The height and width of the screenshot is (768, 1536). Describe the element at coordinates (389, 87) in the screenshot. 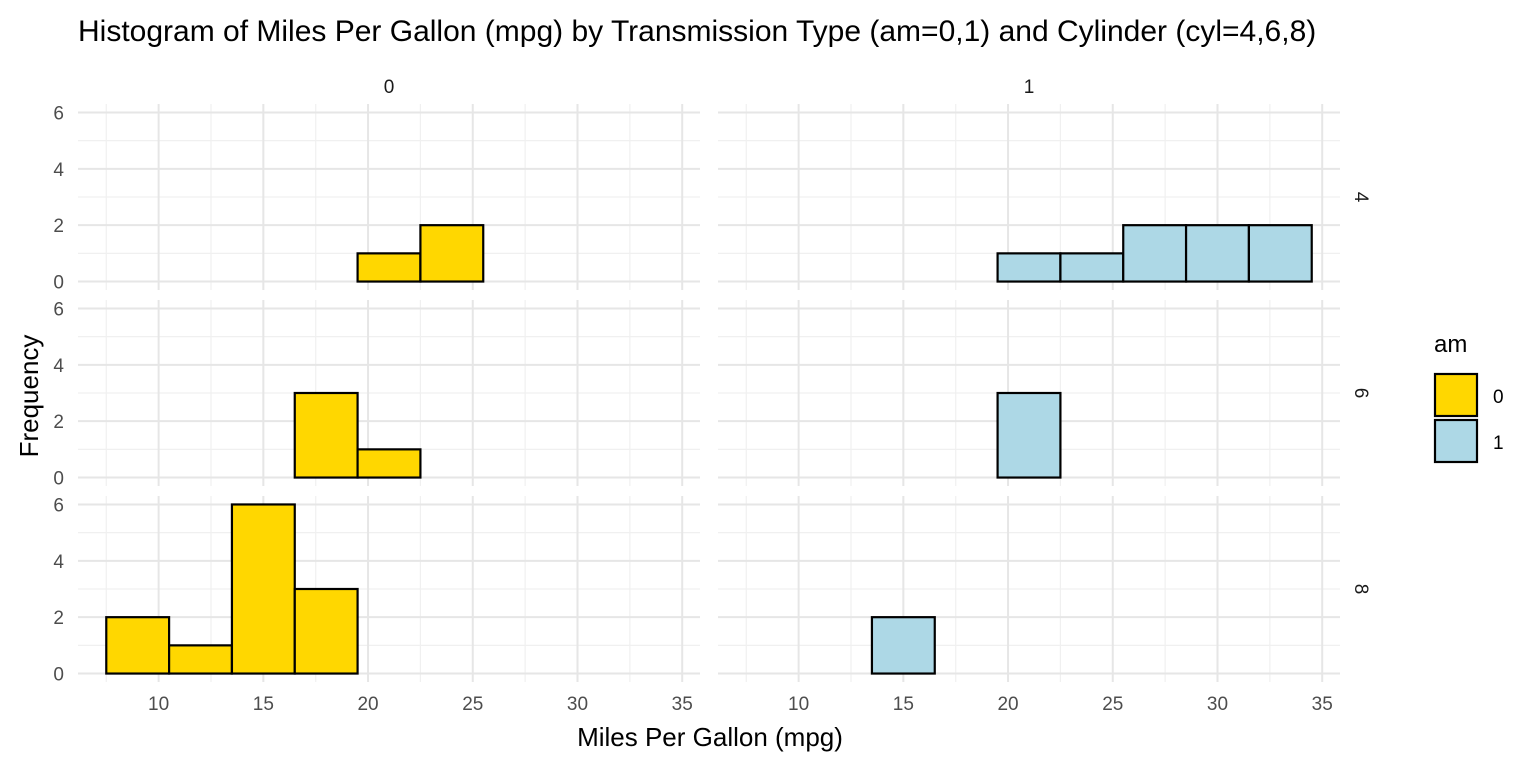

I see `facet-column-label: 0` at that location.